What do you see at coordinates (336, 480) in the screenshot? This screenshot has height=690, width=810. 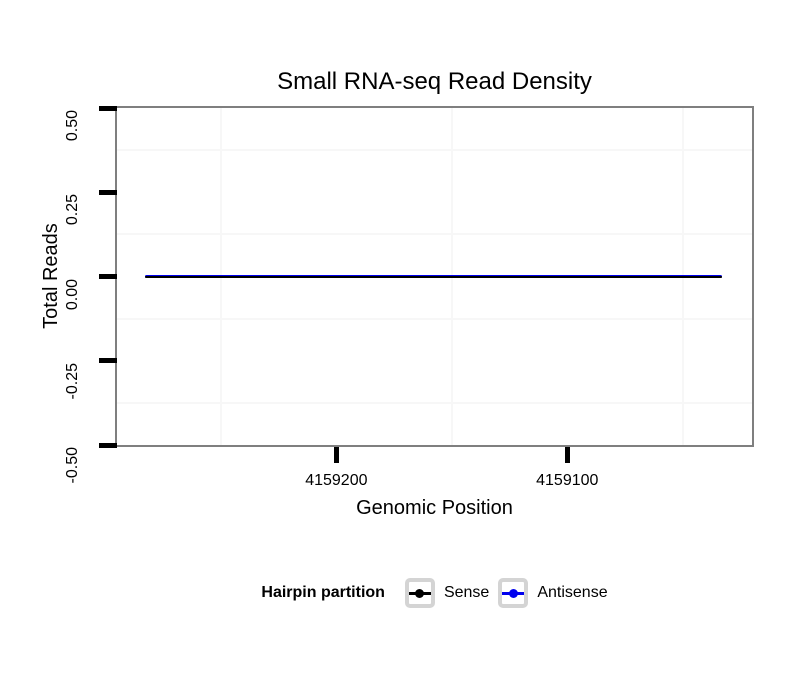 I see `x-tick-label: 4159200` at bounding box center [336, 480].